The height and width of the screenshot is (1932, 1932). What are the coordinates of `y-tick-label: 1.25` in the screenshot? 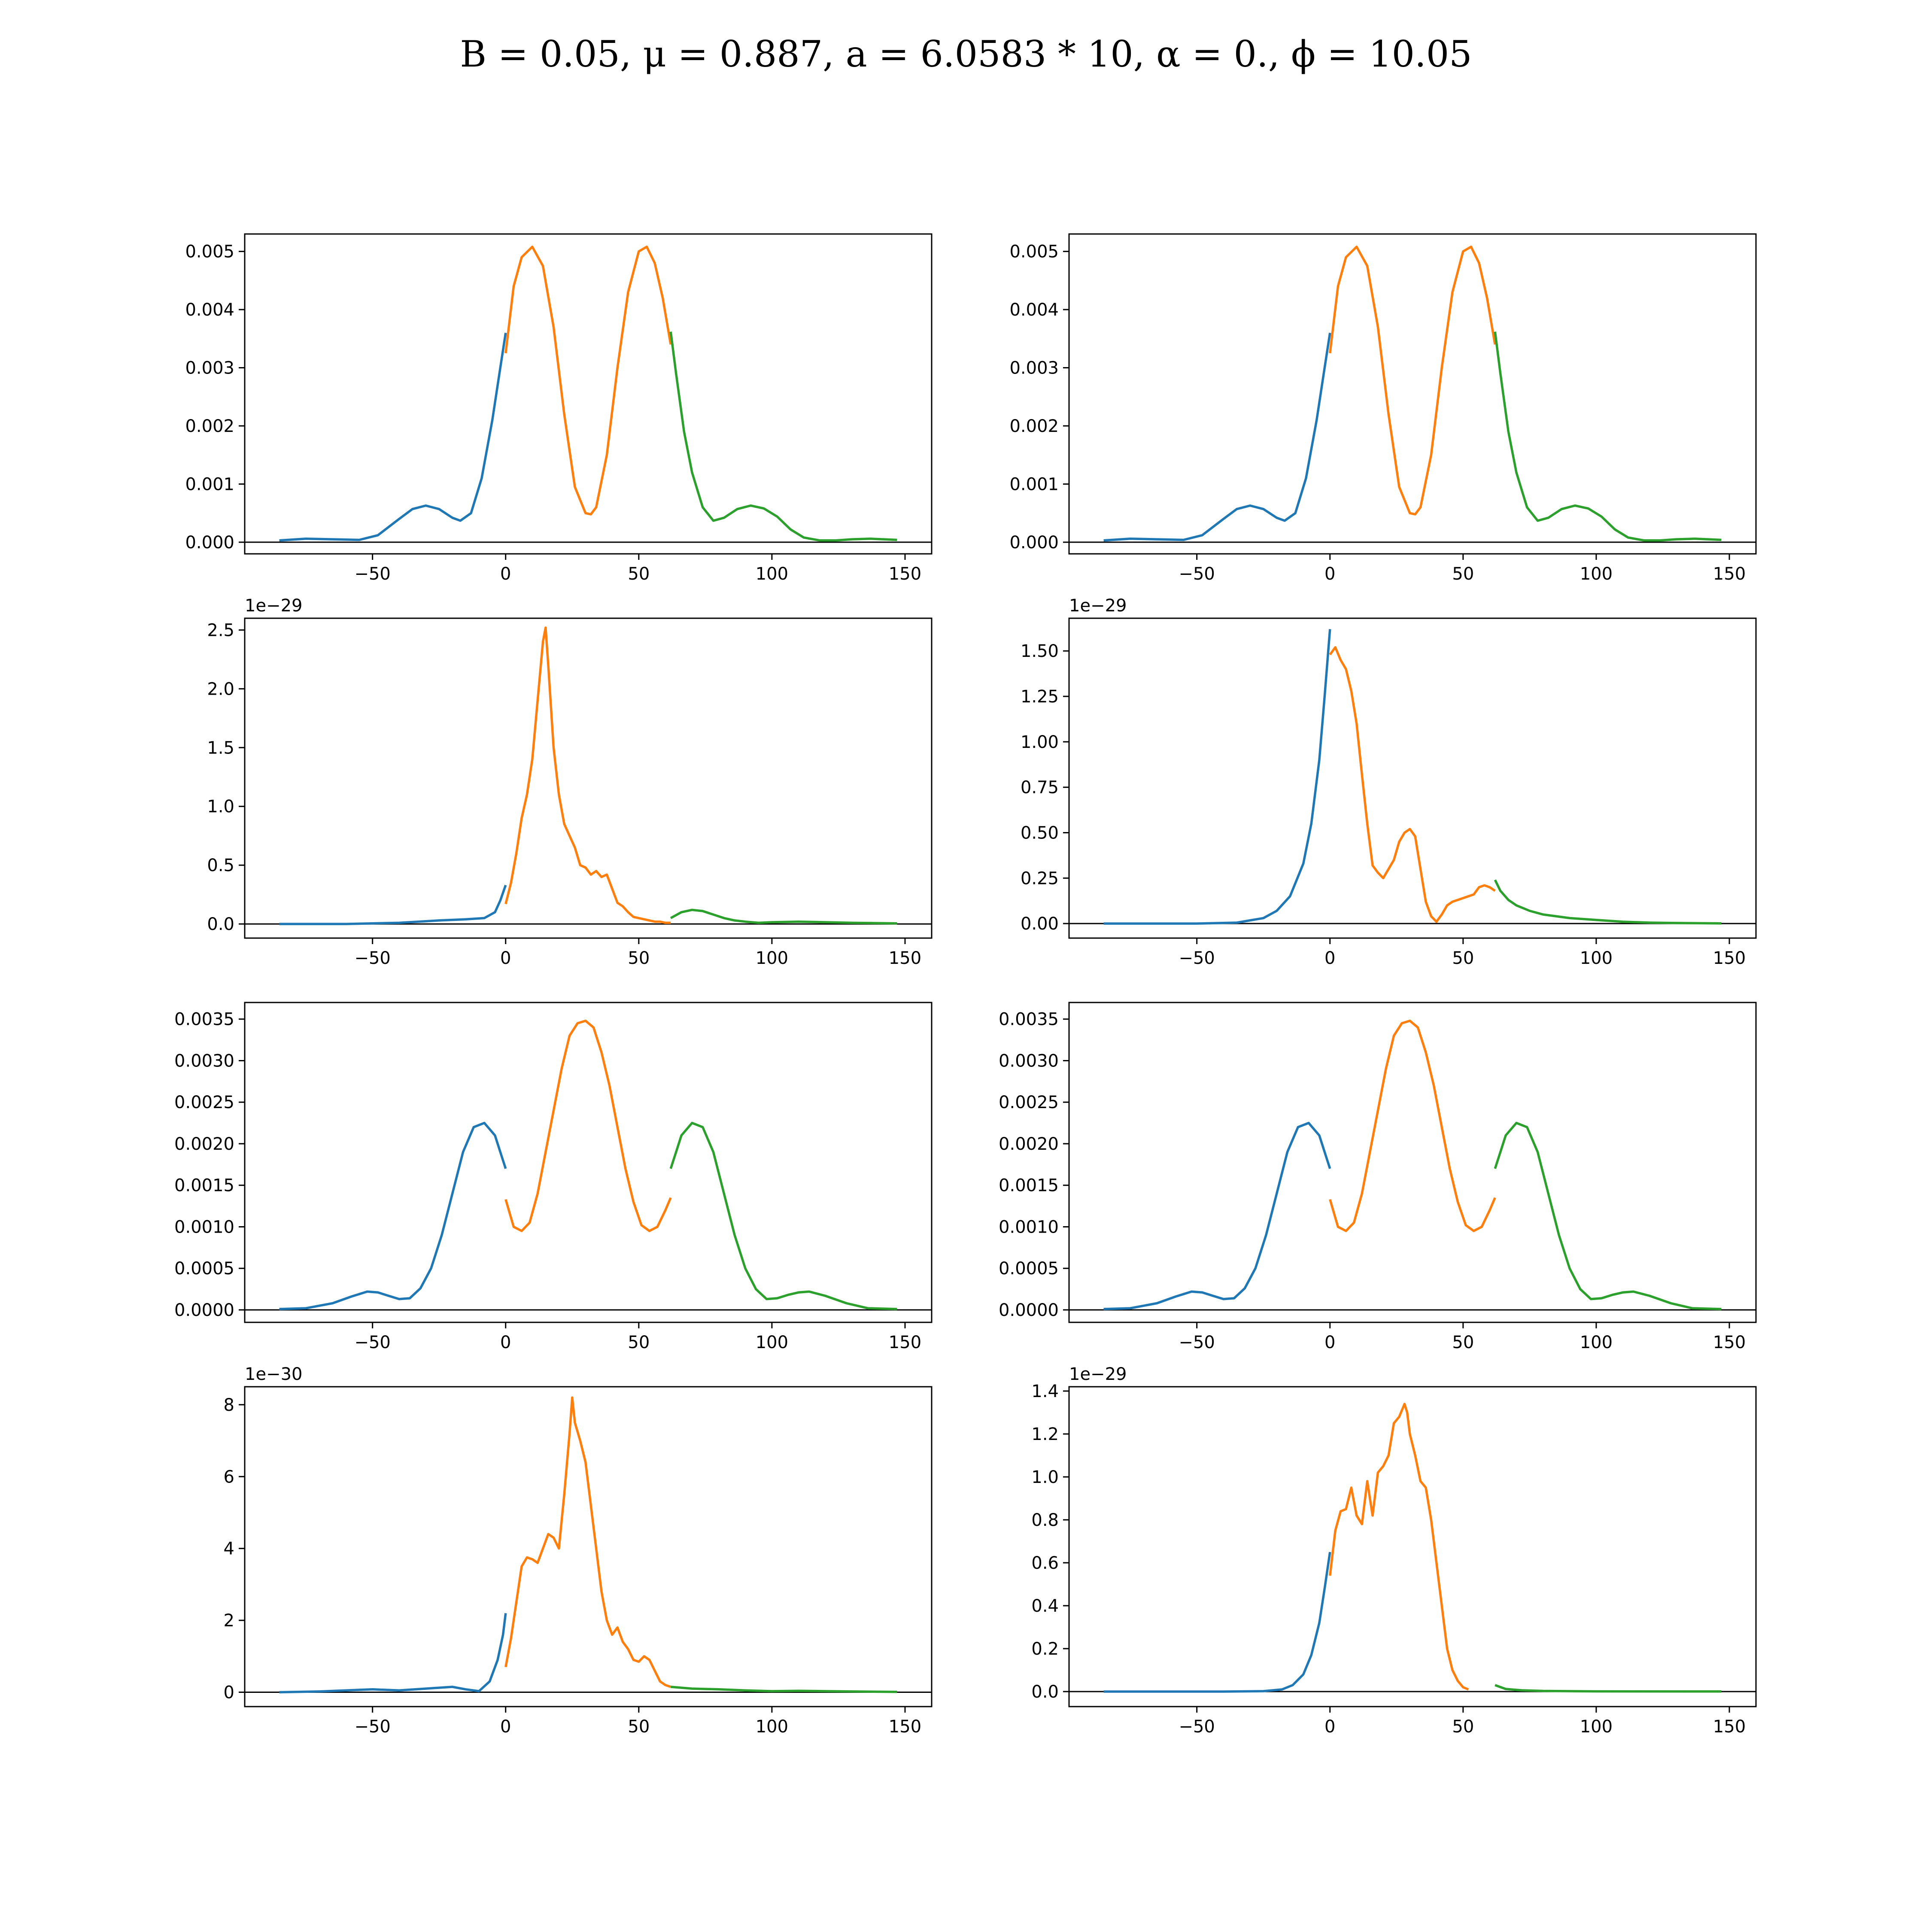 It's located at (1040, 697).